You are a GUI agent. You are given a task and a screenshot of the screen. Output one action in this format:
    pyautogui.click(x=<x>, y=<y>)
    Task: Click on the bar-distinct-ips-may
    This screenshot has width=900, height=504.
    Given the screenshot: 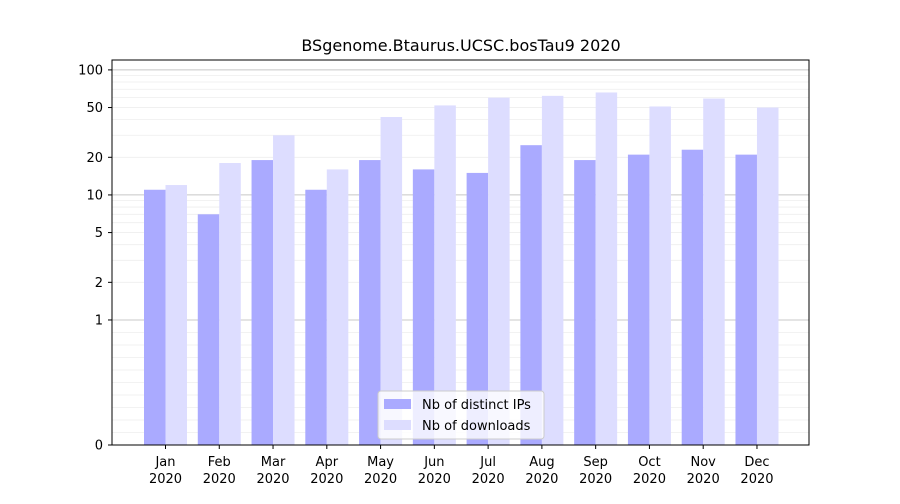 What is the action you would take?
    pyautogui.click(x=370, y=302)
    